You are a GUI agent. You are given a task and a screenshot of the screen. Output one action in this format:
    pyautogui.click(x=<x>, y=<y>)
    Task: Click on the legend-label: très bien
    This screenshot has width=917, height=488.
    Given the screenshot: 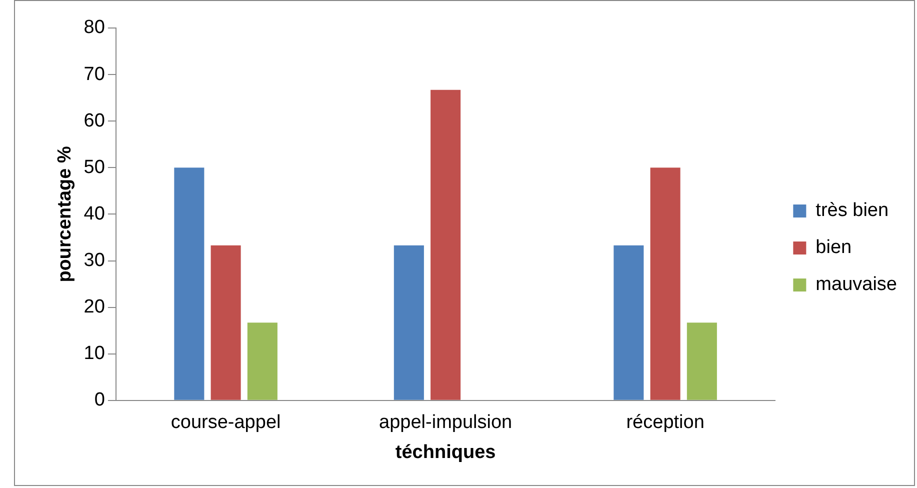 What is the action you would take?
    pyautogui.click(x=852, y=211)
    